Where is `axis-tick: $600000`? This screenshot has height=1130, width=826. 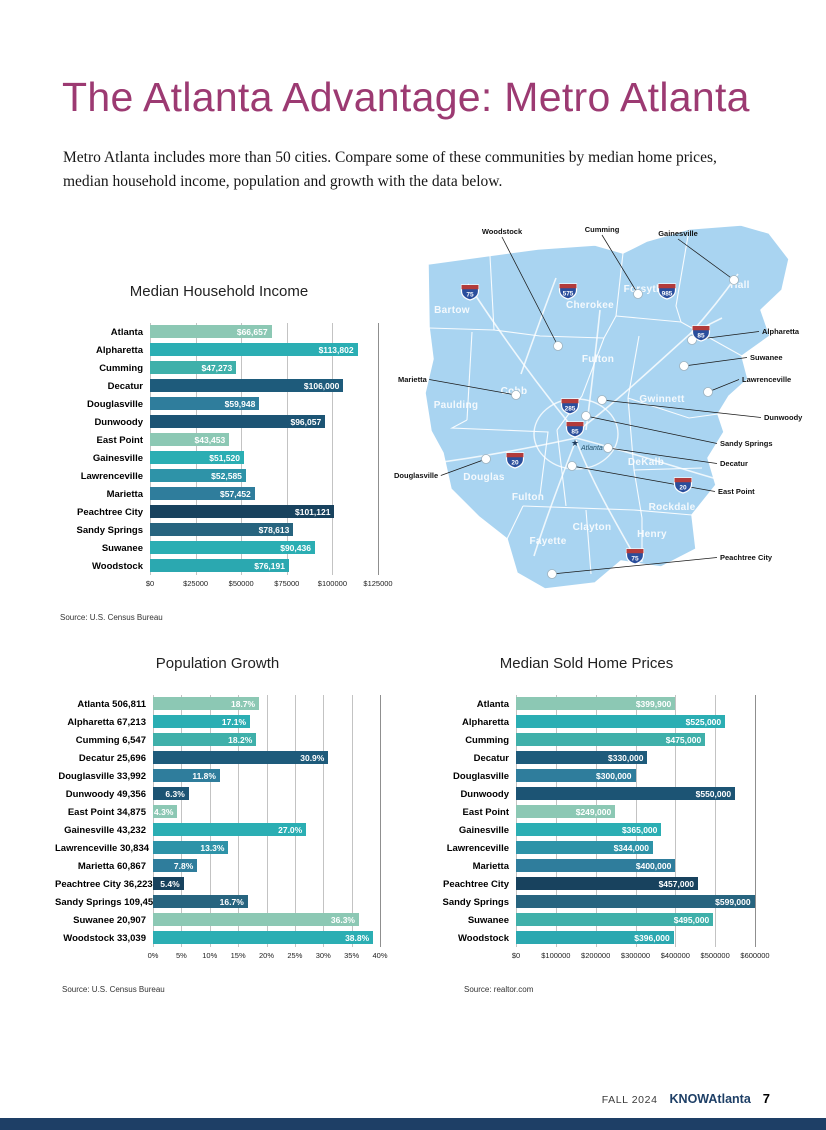
axis-tick: $600000 is located at coordinates (755, 955).